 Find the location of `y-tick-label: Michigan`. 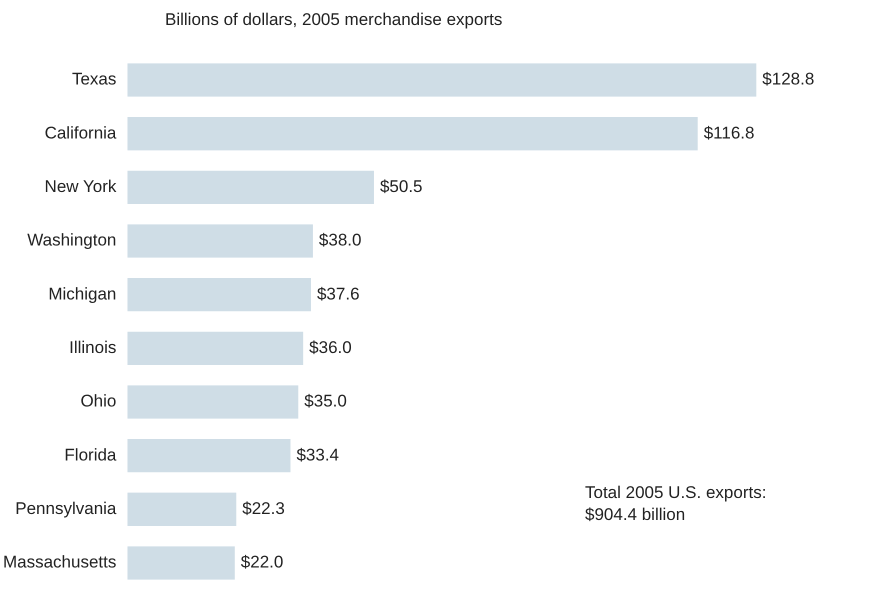

y-tick-label: Michigan is located at coordinates (82, 294).